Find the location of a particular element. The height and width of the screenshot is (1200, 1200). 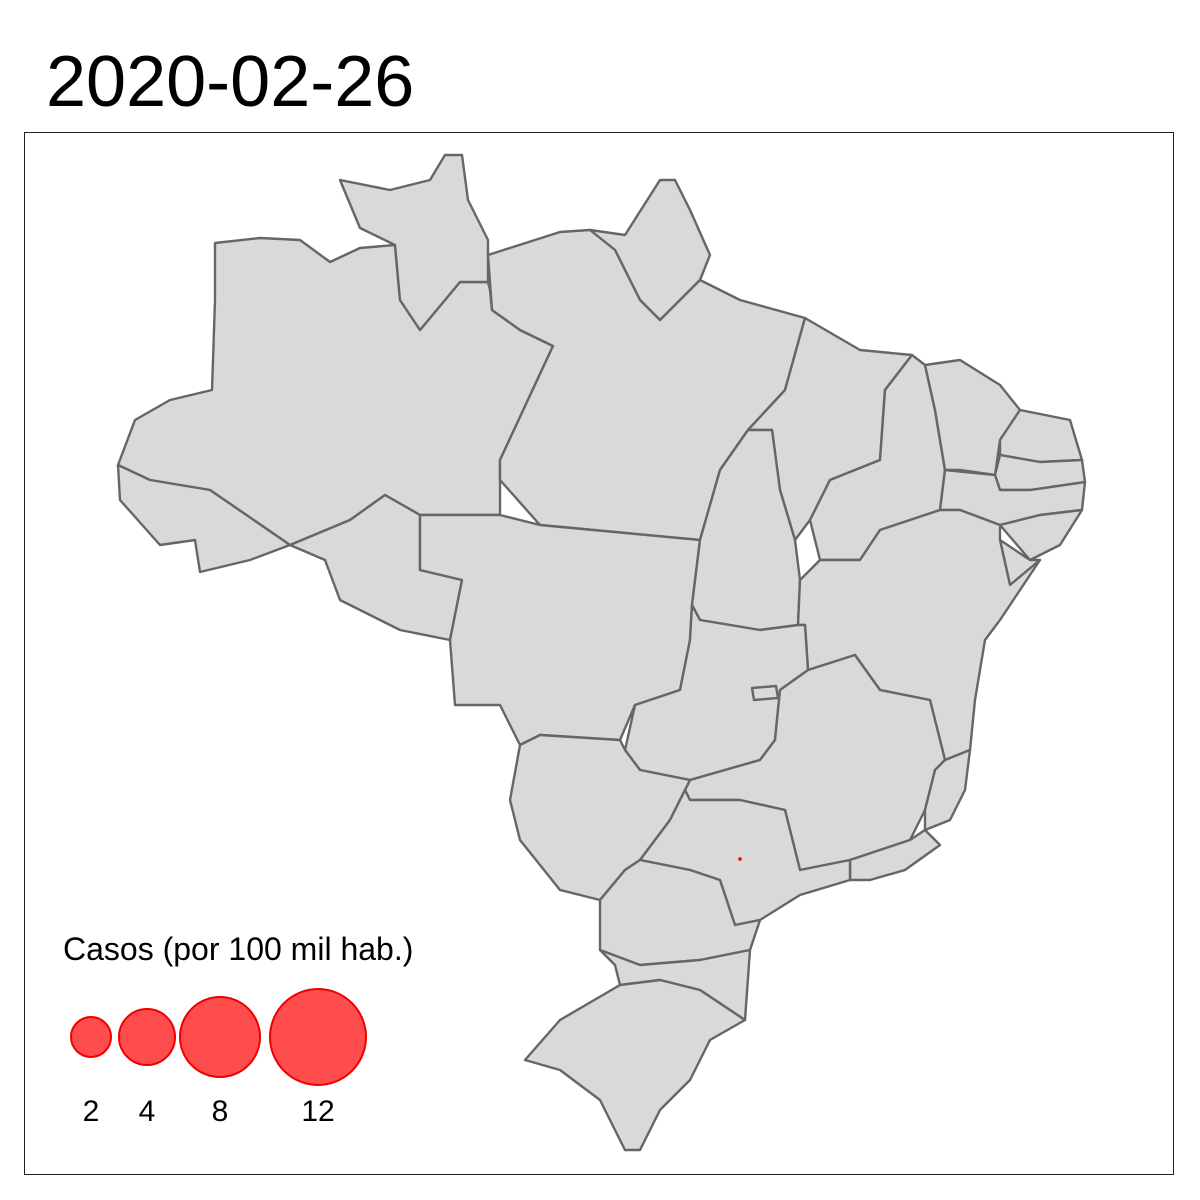

legend-label-12: 12 is located at coordinates (318, 1111).